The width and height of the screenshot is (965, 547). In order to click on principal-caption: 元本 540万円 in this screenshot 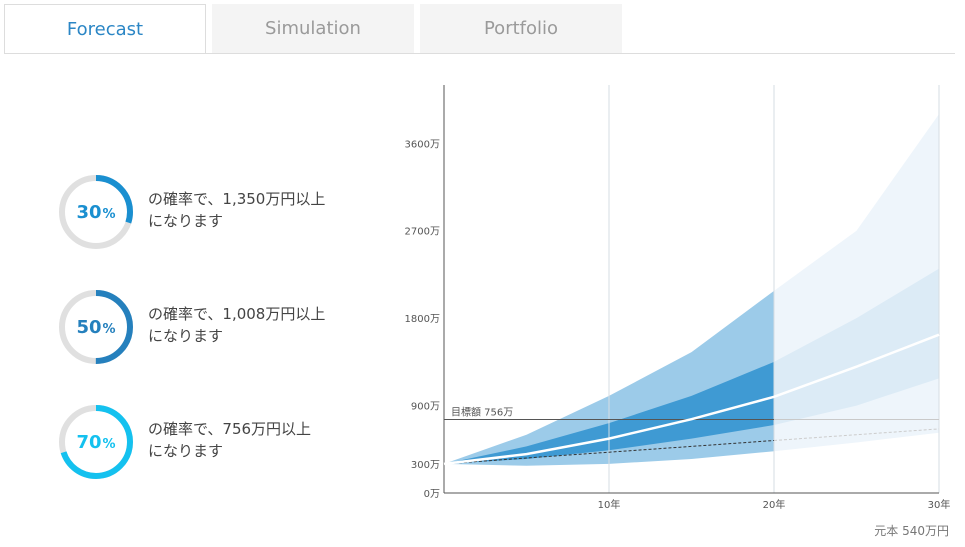, I will do `click(911, 531)`.